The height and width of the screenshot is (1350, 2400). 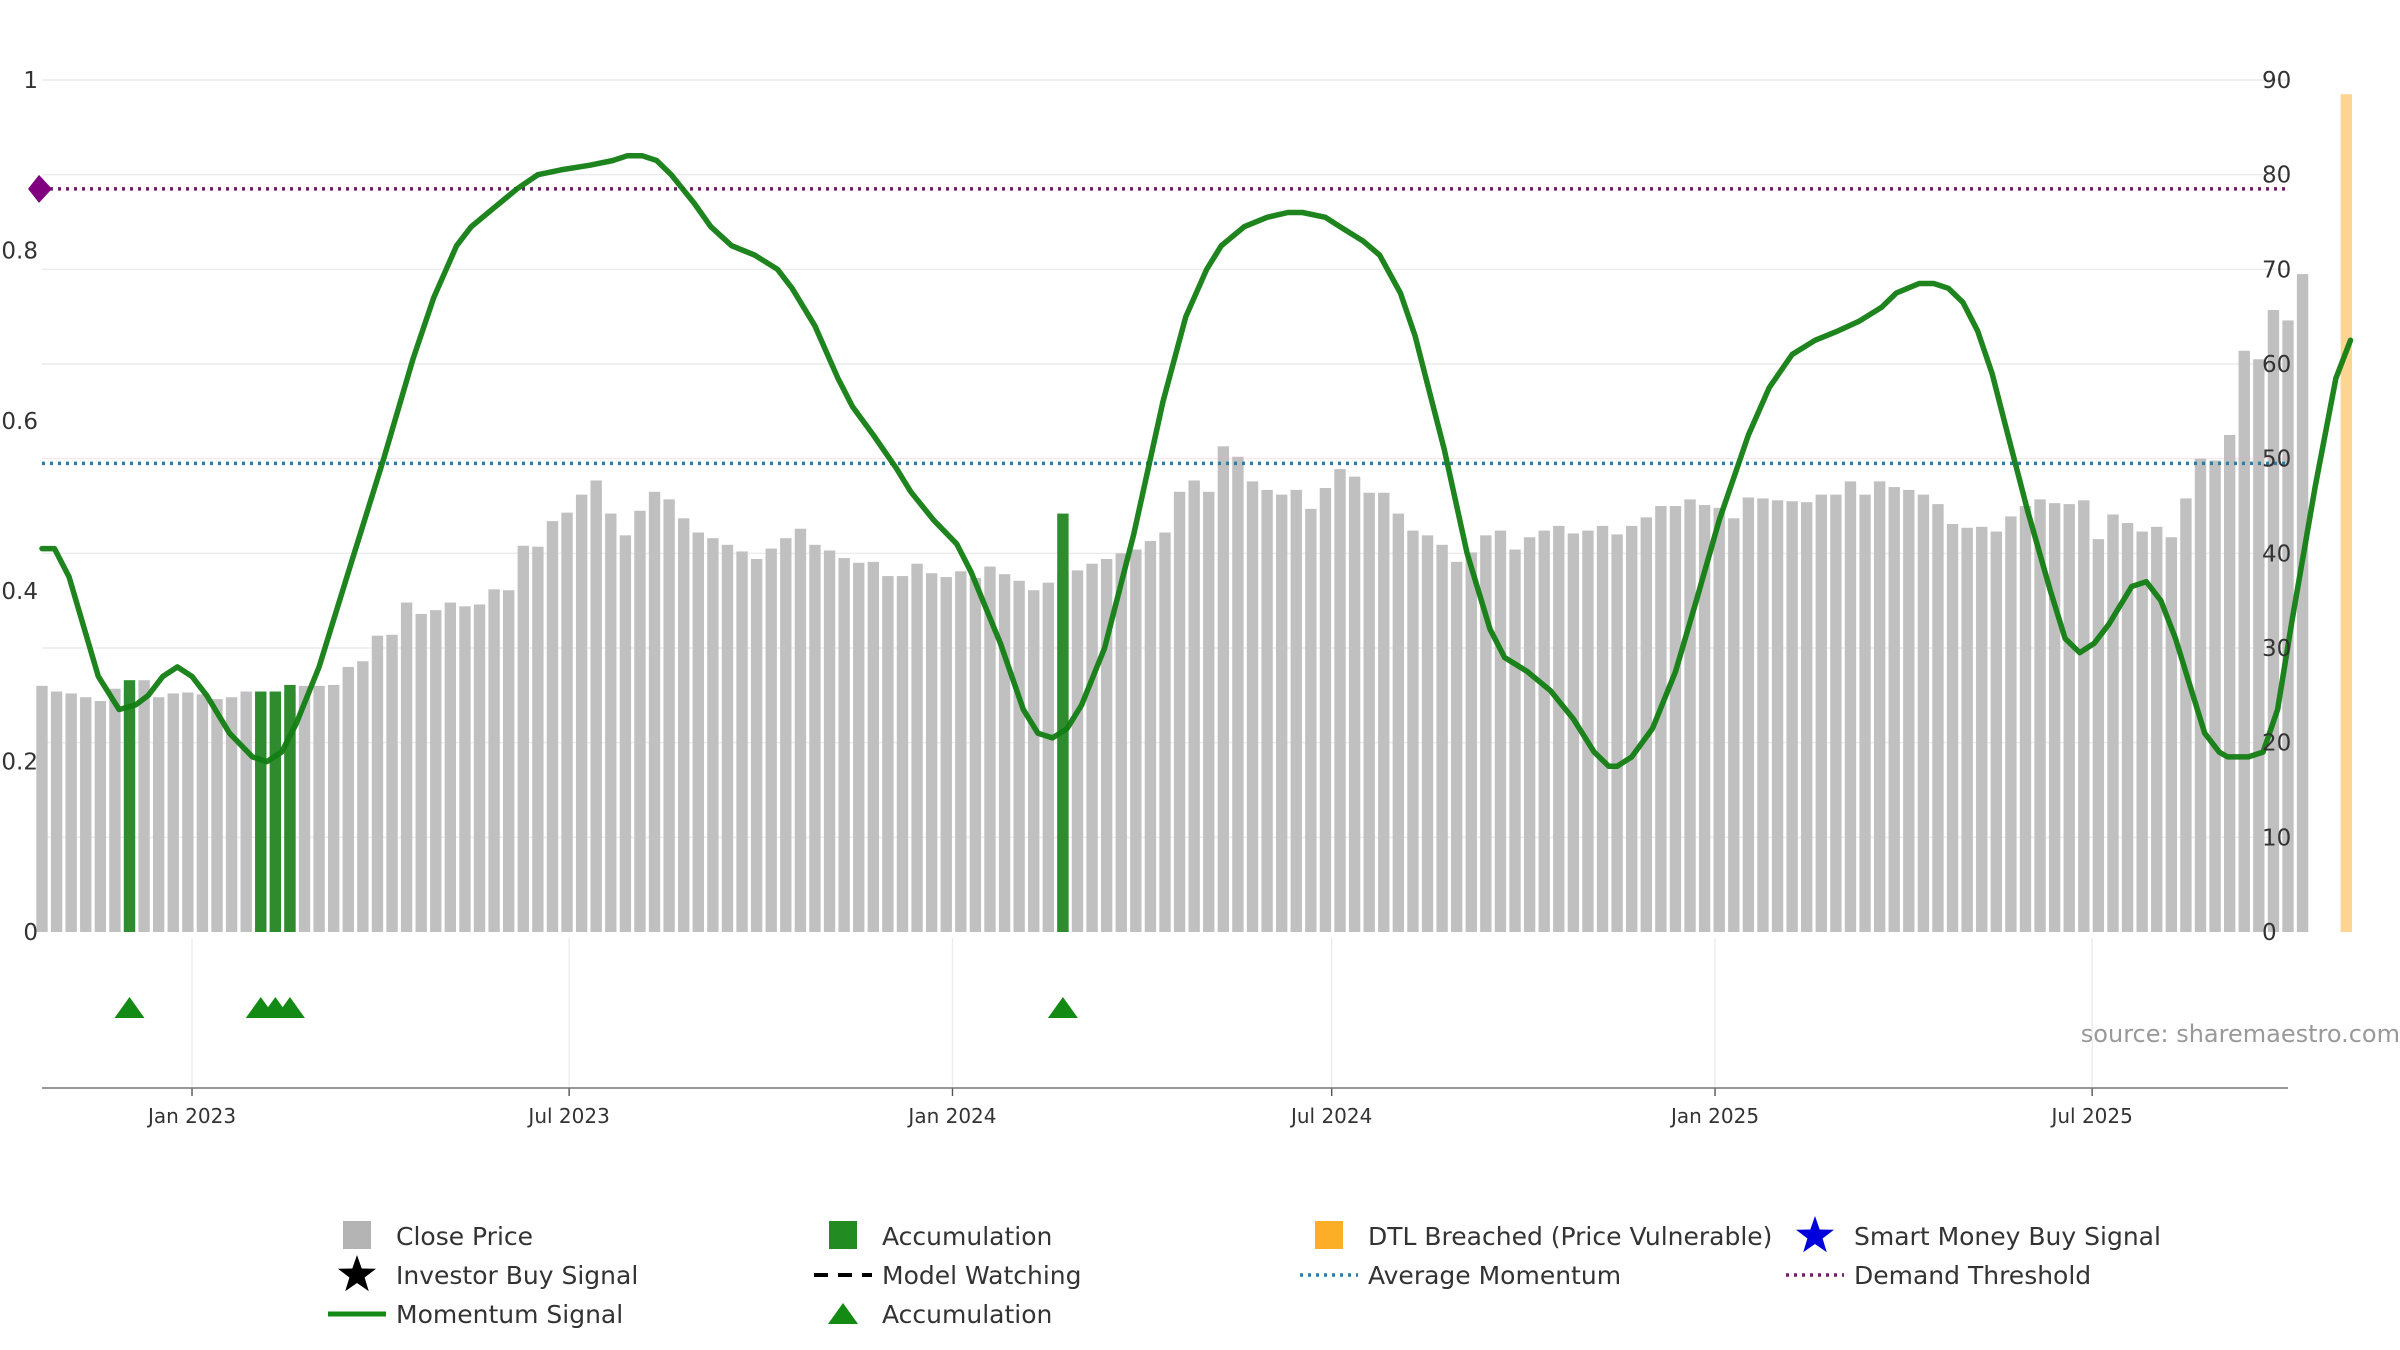 I want to click on legend-label: Average Momentum, so click(x=1494, y=1275).